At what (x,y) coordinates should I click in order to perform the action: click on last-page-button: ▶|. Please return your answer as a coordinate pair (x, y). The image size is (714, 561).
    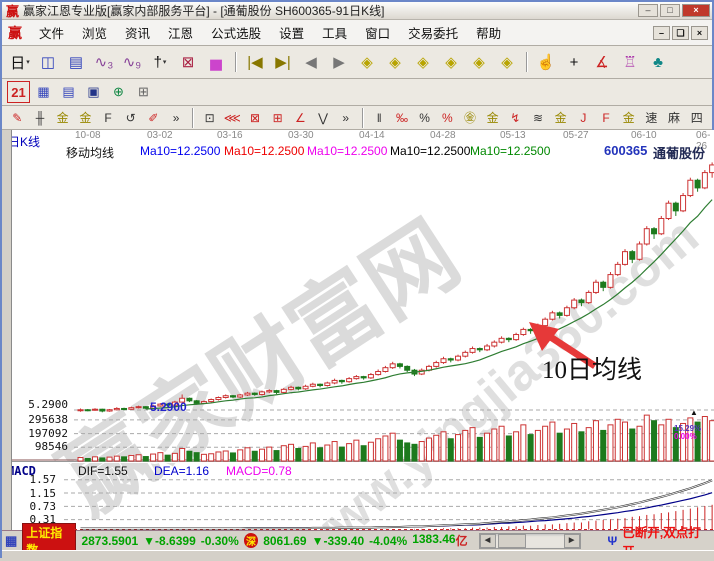
    Looking at the image, I should click on (283, 62).